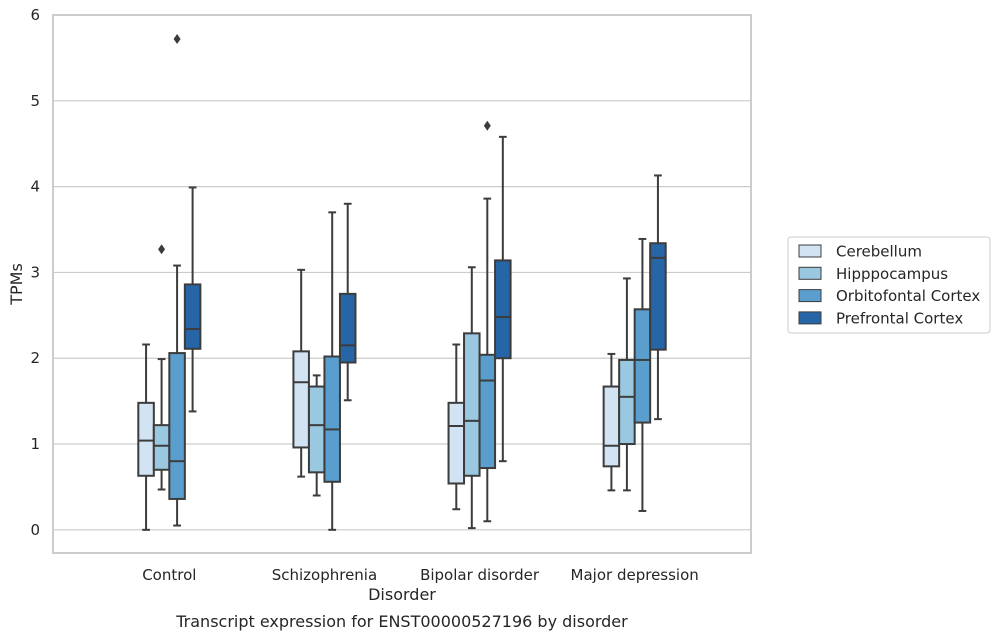 The width and height of the screenshot is (999, 640). What do you see at coordinates (324, 575) in the screenshot?
I see `x-tick-label: Schizophrenia` at bounding box center [324, 575].